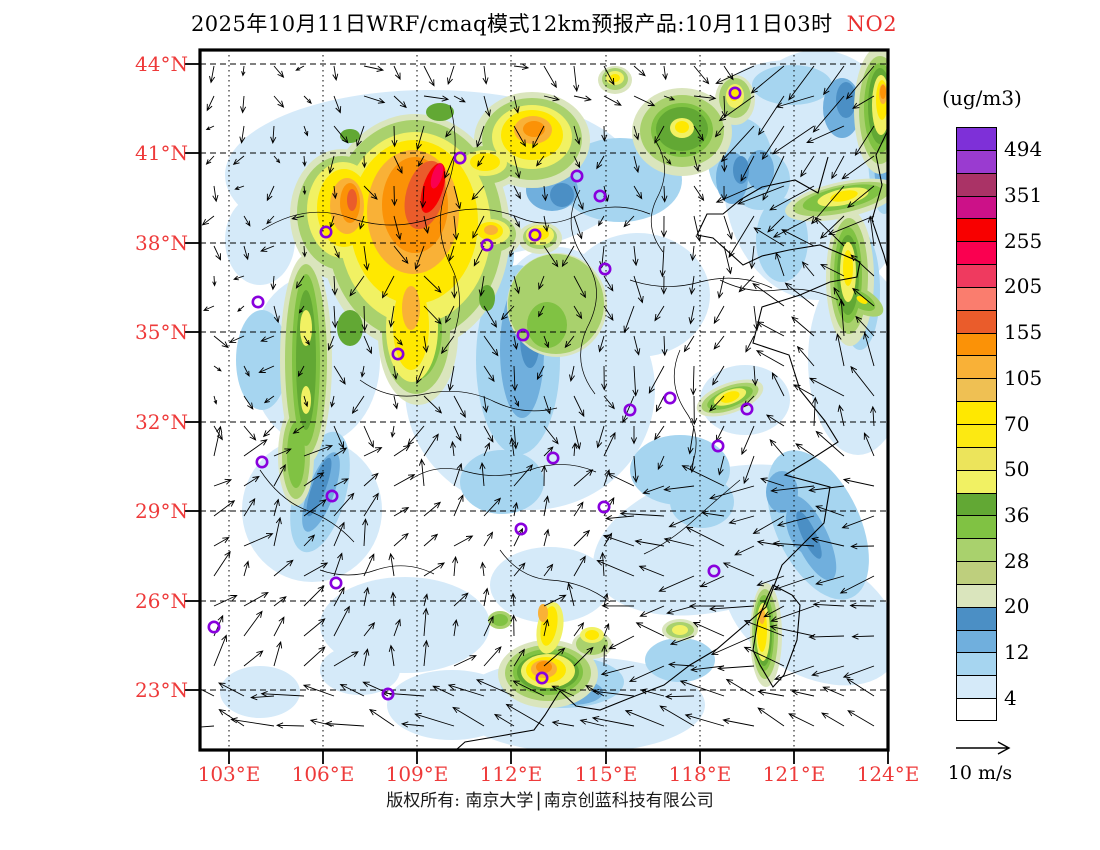 The width and height of the screenshot is (1100, 850). Describe the element at coordinates (1010, 697) in the screenshot. I see `colorbar-tick-label: 4` at that location.